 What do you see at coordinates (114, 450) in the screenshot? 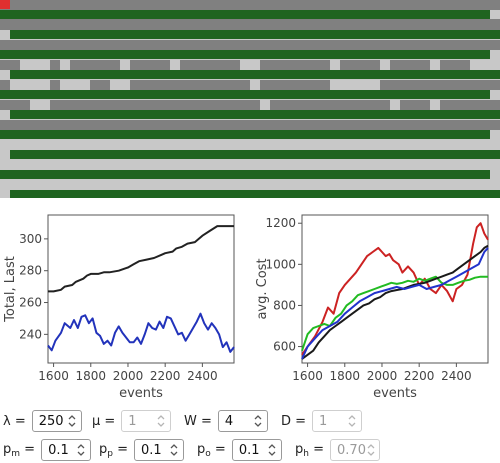
I see `pp-label: pp =` at bounding box center [114, 450].